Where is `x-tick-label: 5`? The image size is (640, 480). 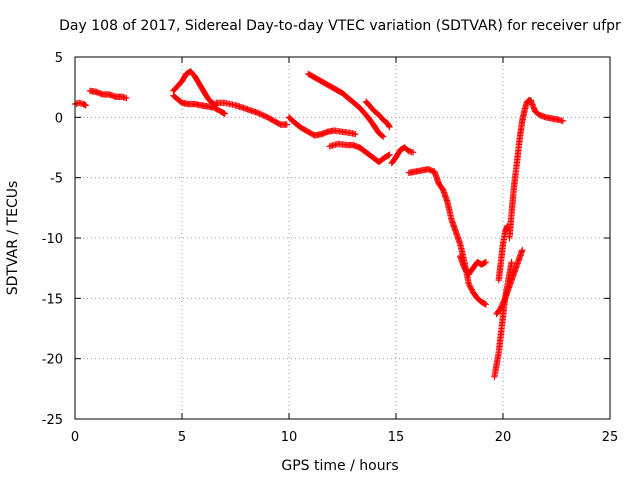
x-tick-label: 5 is located at coordinates (182, 437).